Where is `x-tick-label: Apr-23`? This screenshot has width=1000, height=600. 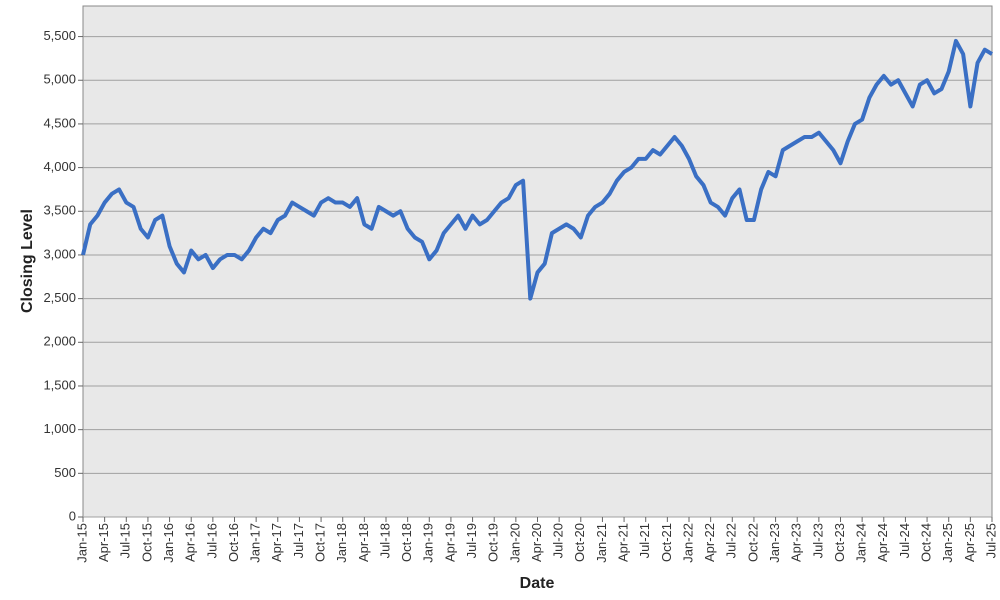 x-tick-label: Apr-23 is located at coordinates (796, 542).